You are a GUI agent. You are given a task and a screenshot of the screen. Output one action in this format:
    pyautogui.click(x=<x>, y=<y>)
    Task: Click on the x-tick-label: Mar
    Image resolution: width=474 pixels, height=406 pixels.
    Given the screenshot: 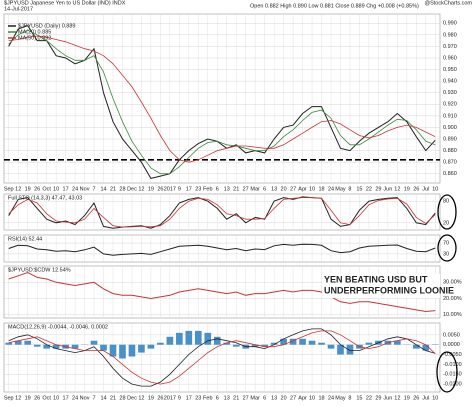 What is the action you would take?
    pyautogui.click(x=255, y=189)
    